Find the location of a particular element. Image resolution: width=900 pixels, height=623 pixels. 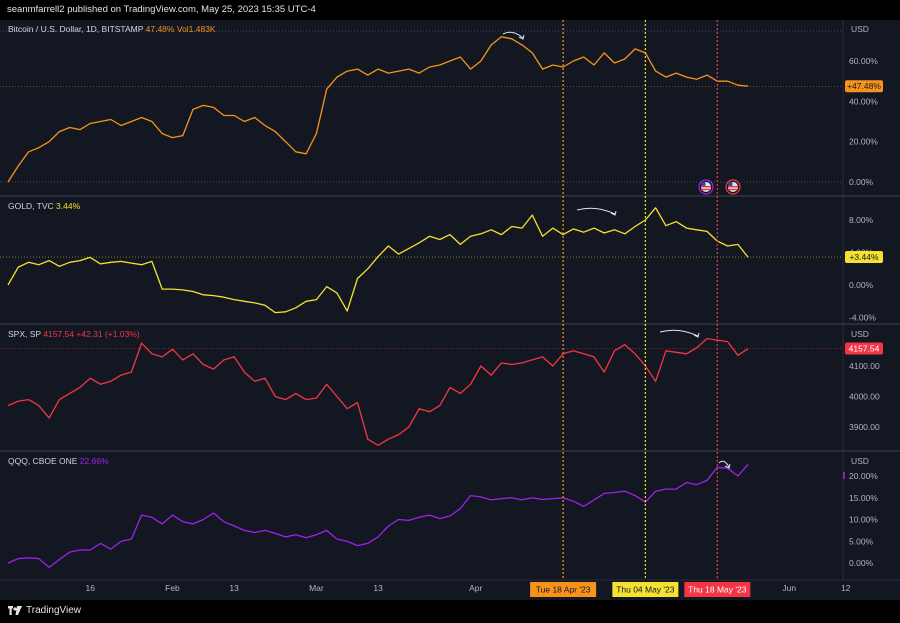

price-tick-label: -4.00% is located at coordinates (862, 318).